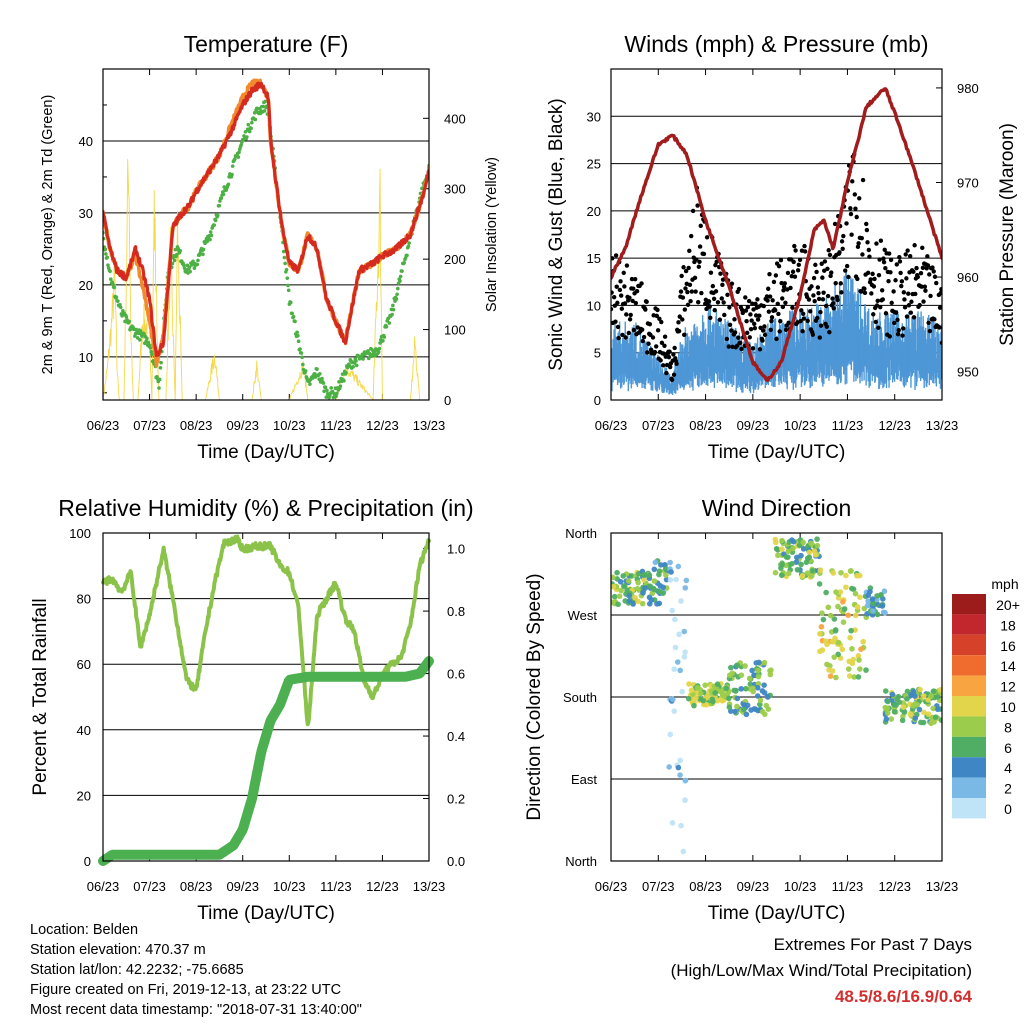  I want to click on plot-border, so click(776, 234).